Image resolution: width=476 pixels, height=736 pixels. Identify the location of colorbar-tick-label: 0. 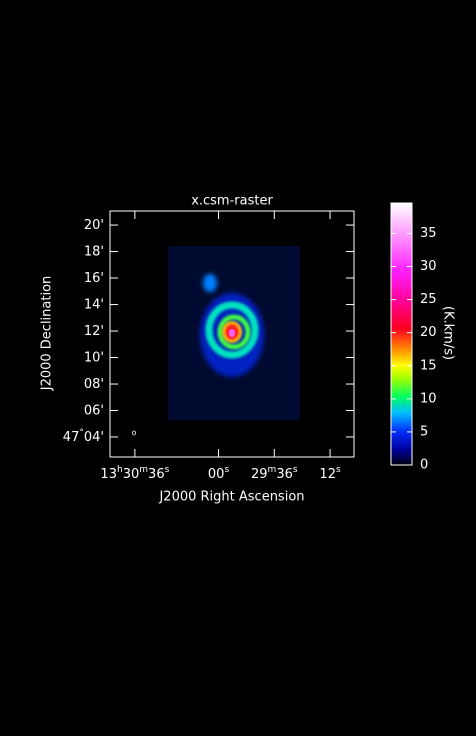
(424, 465).